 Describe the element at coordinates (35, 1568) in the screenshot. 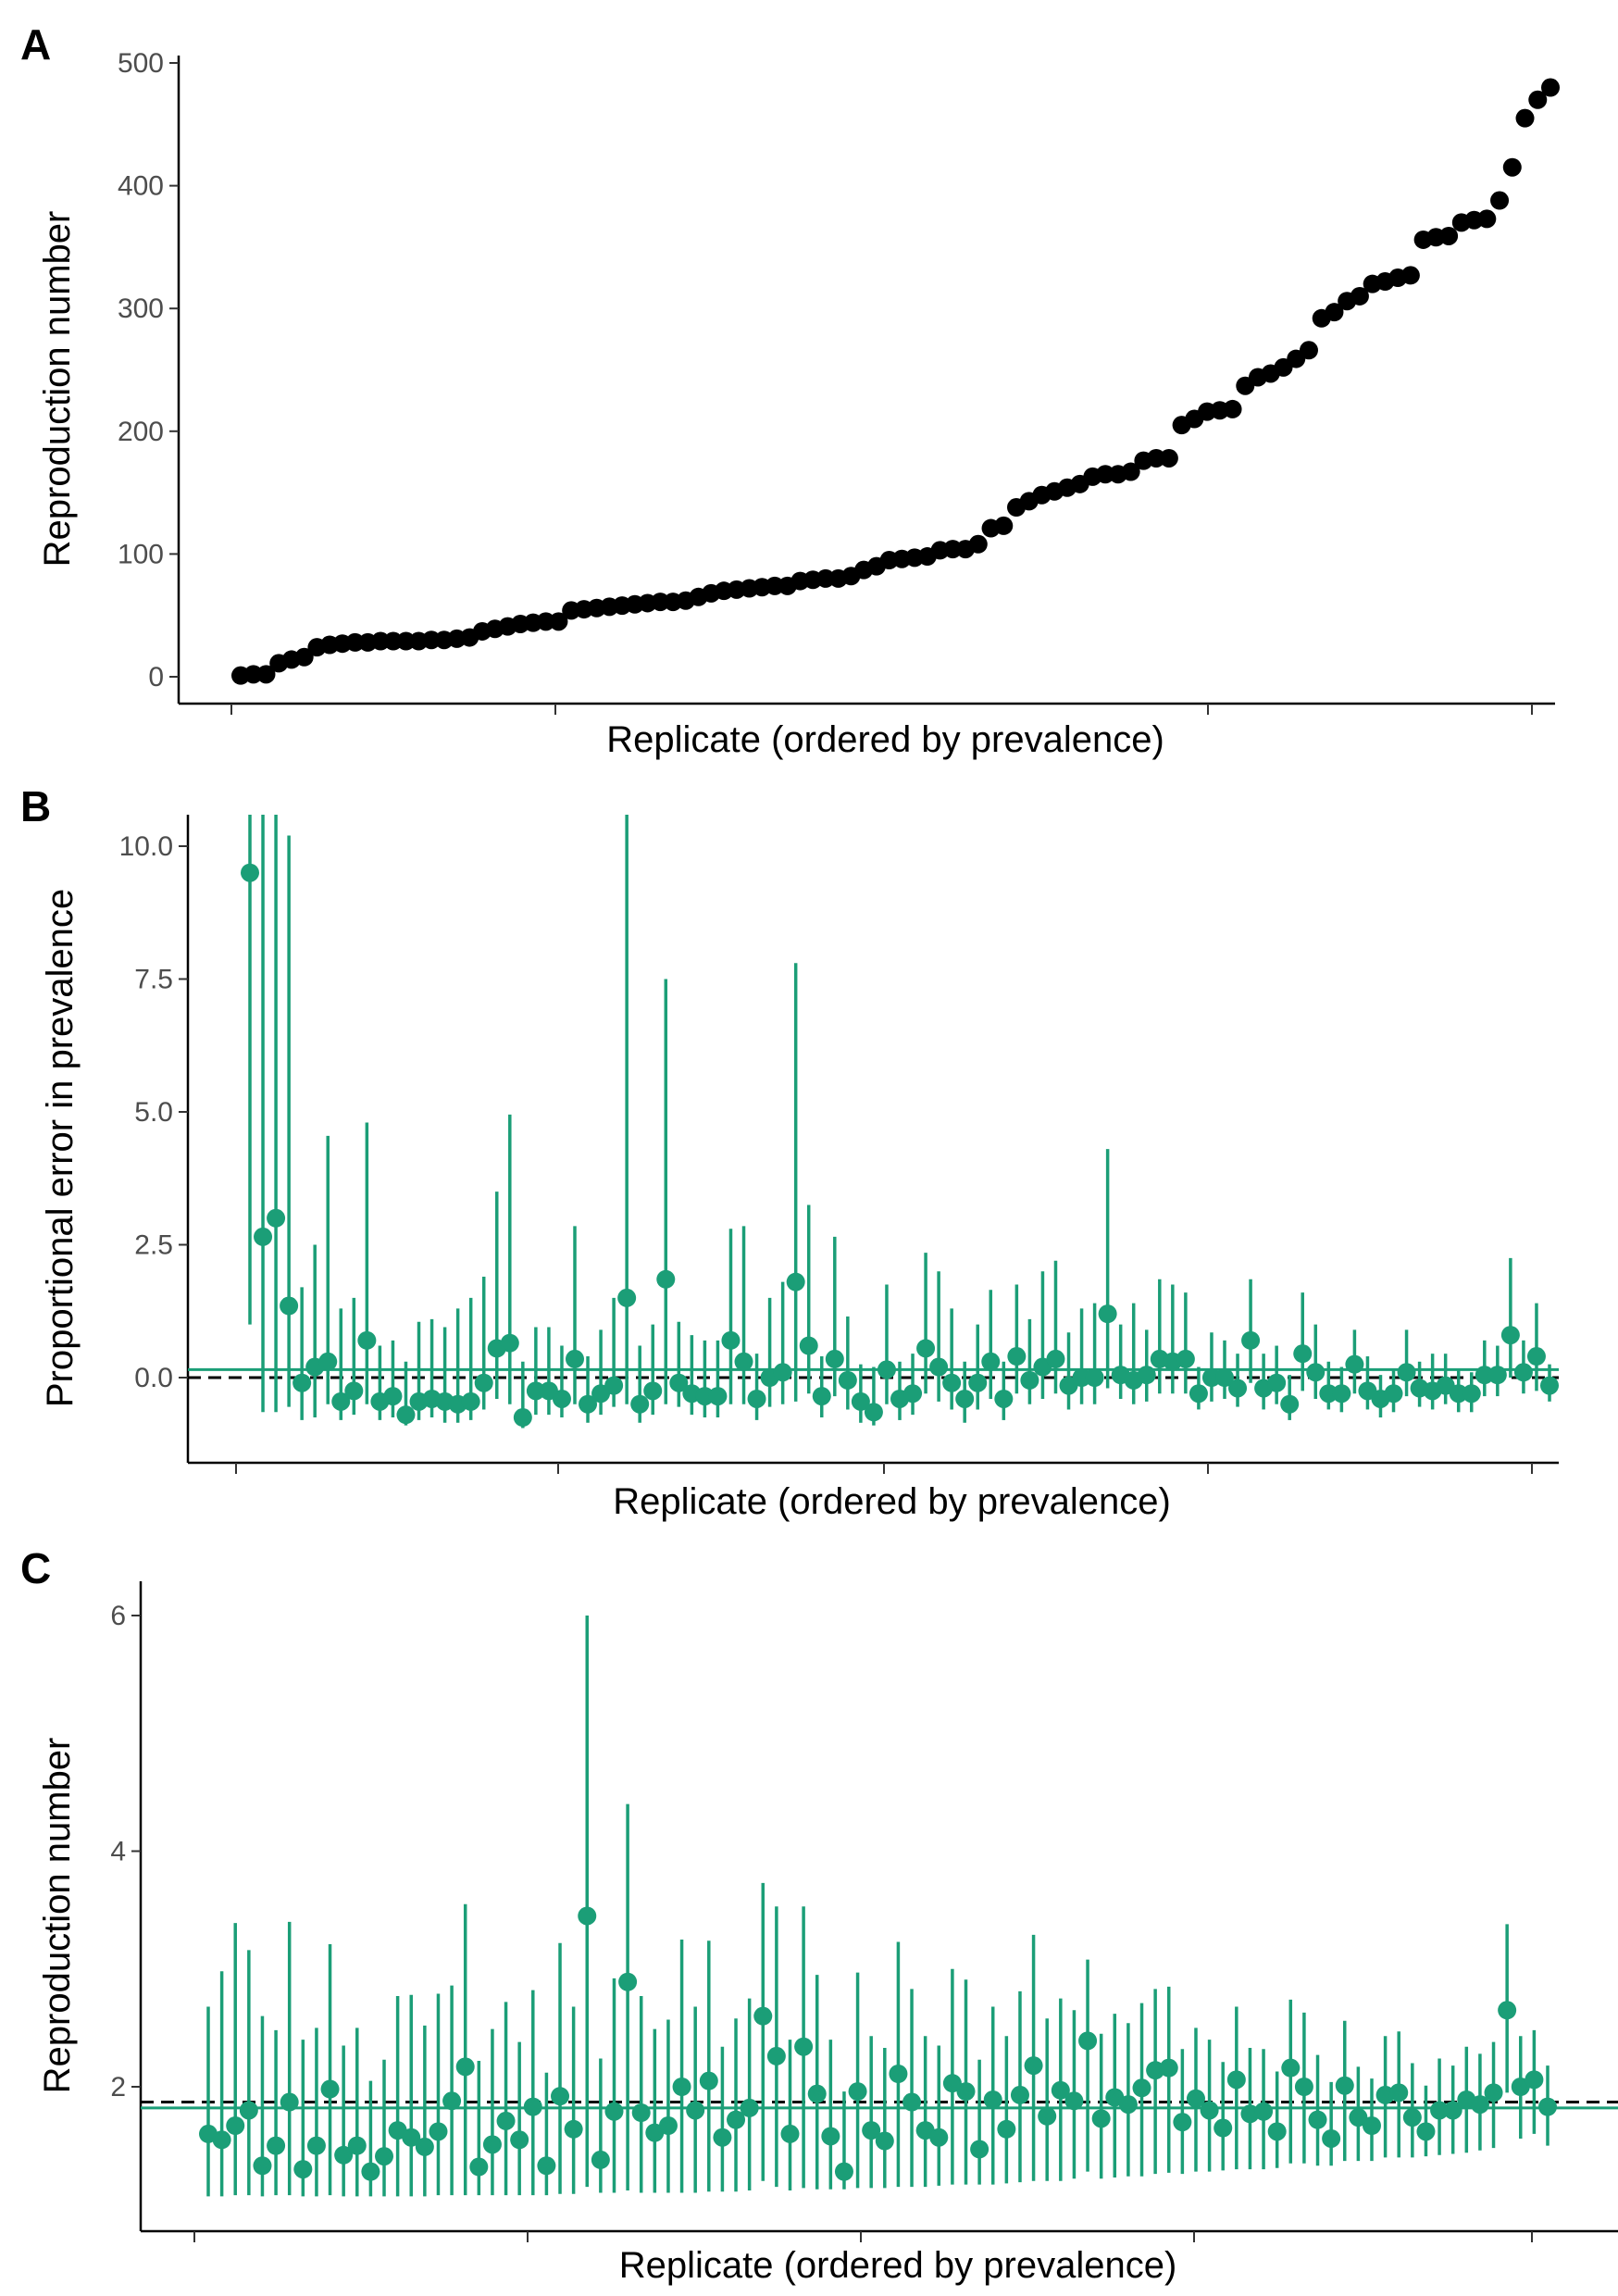

I see `panel-letter: C` at that location.